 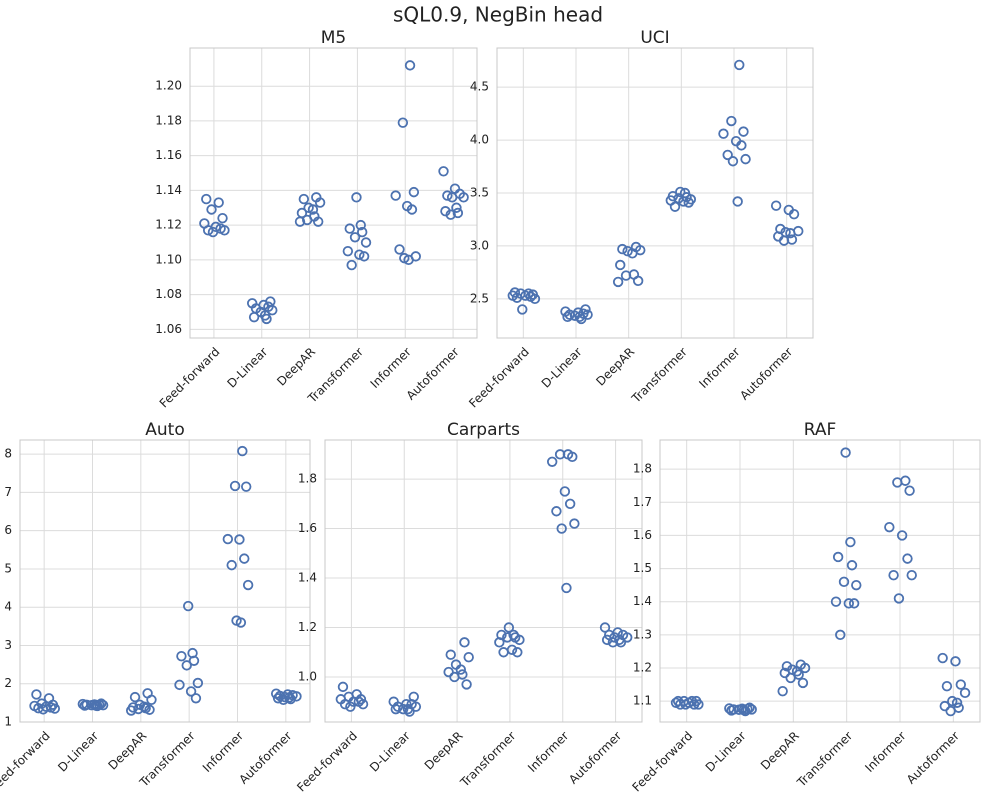 What do you see at coordinates (307, 627) in the screenshot?
I see `y-tick-label: 1.2` at bounding box center [307, 627].